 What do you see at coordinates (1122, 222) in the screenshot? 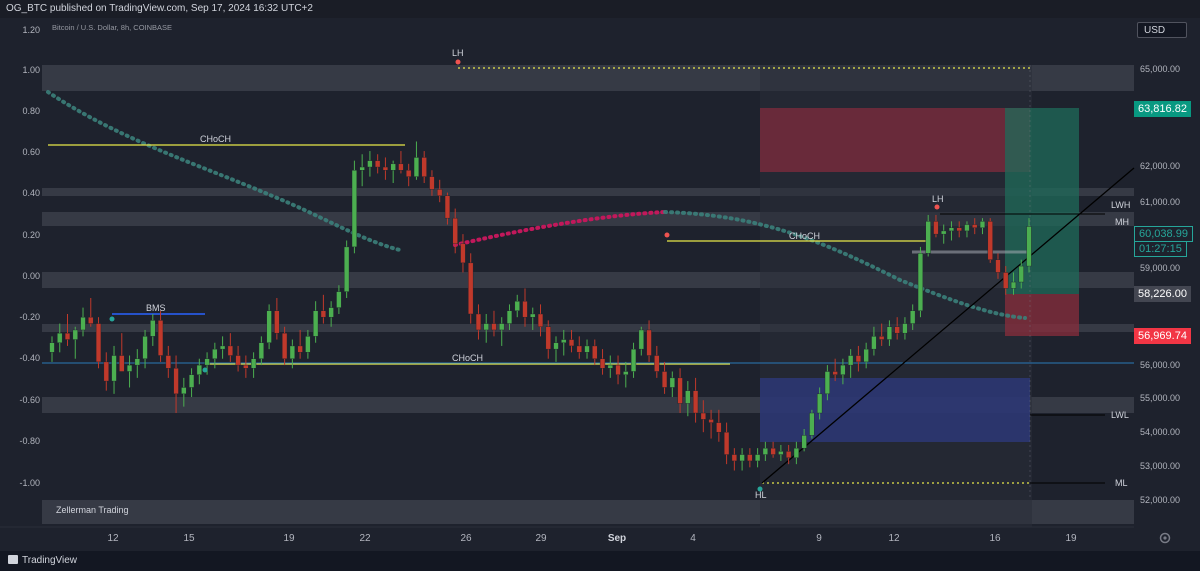
I see `mh-label: MH` at bounding box center [1122, 222].